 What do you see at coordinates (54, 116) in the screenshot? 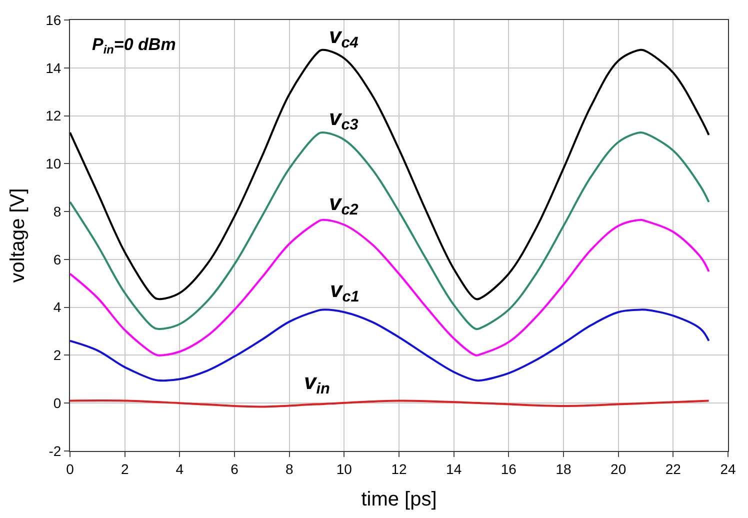
I see `y-tick-label: 12` at bounding box center [54, 116].